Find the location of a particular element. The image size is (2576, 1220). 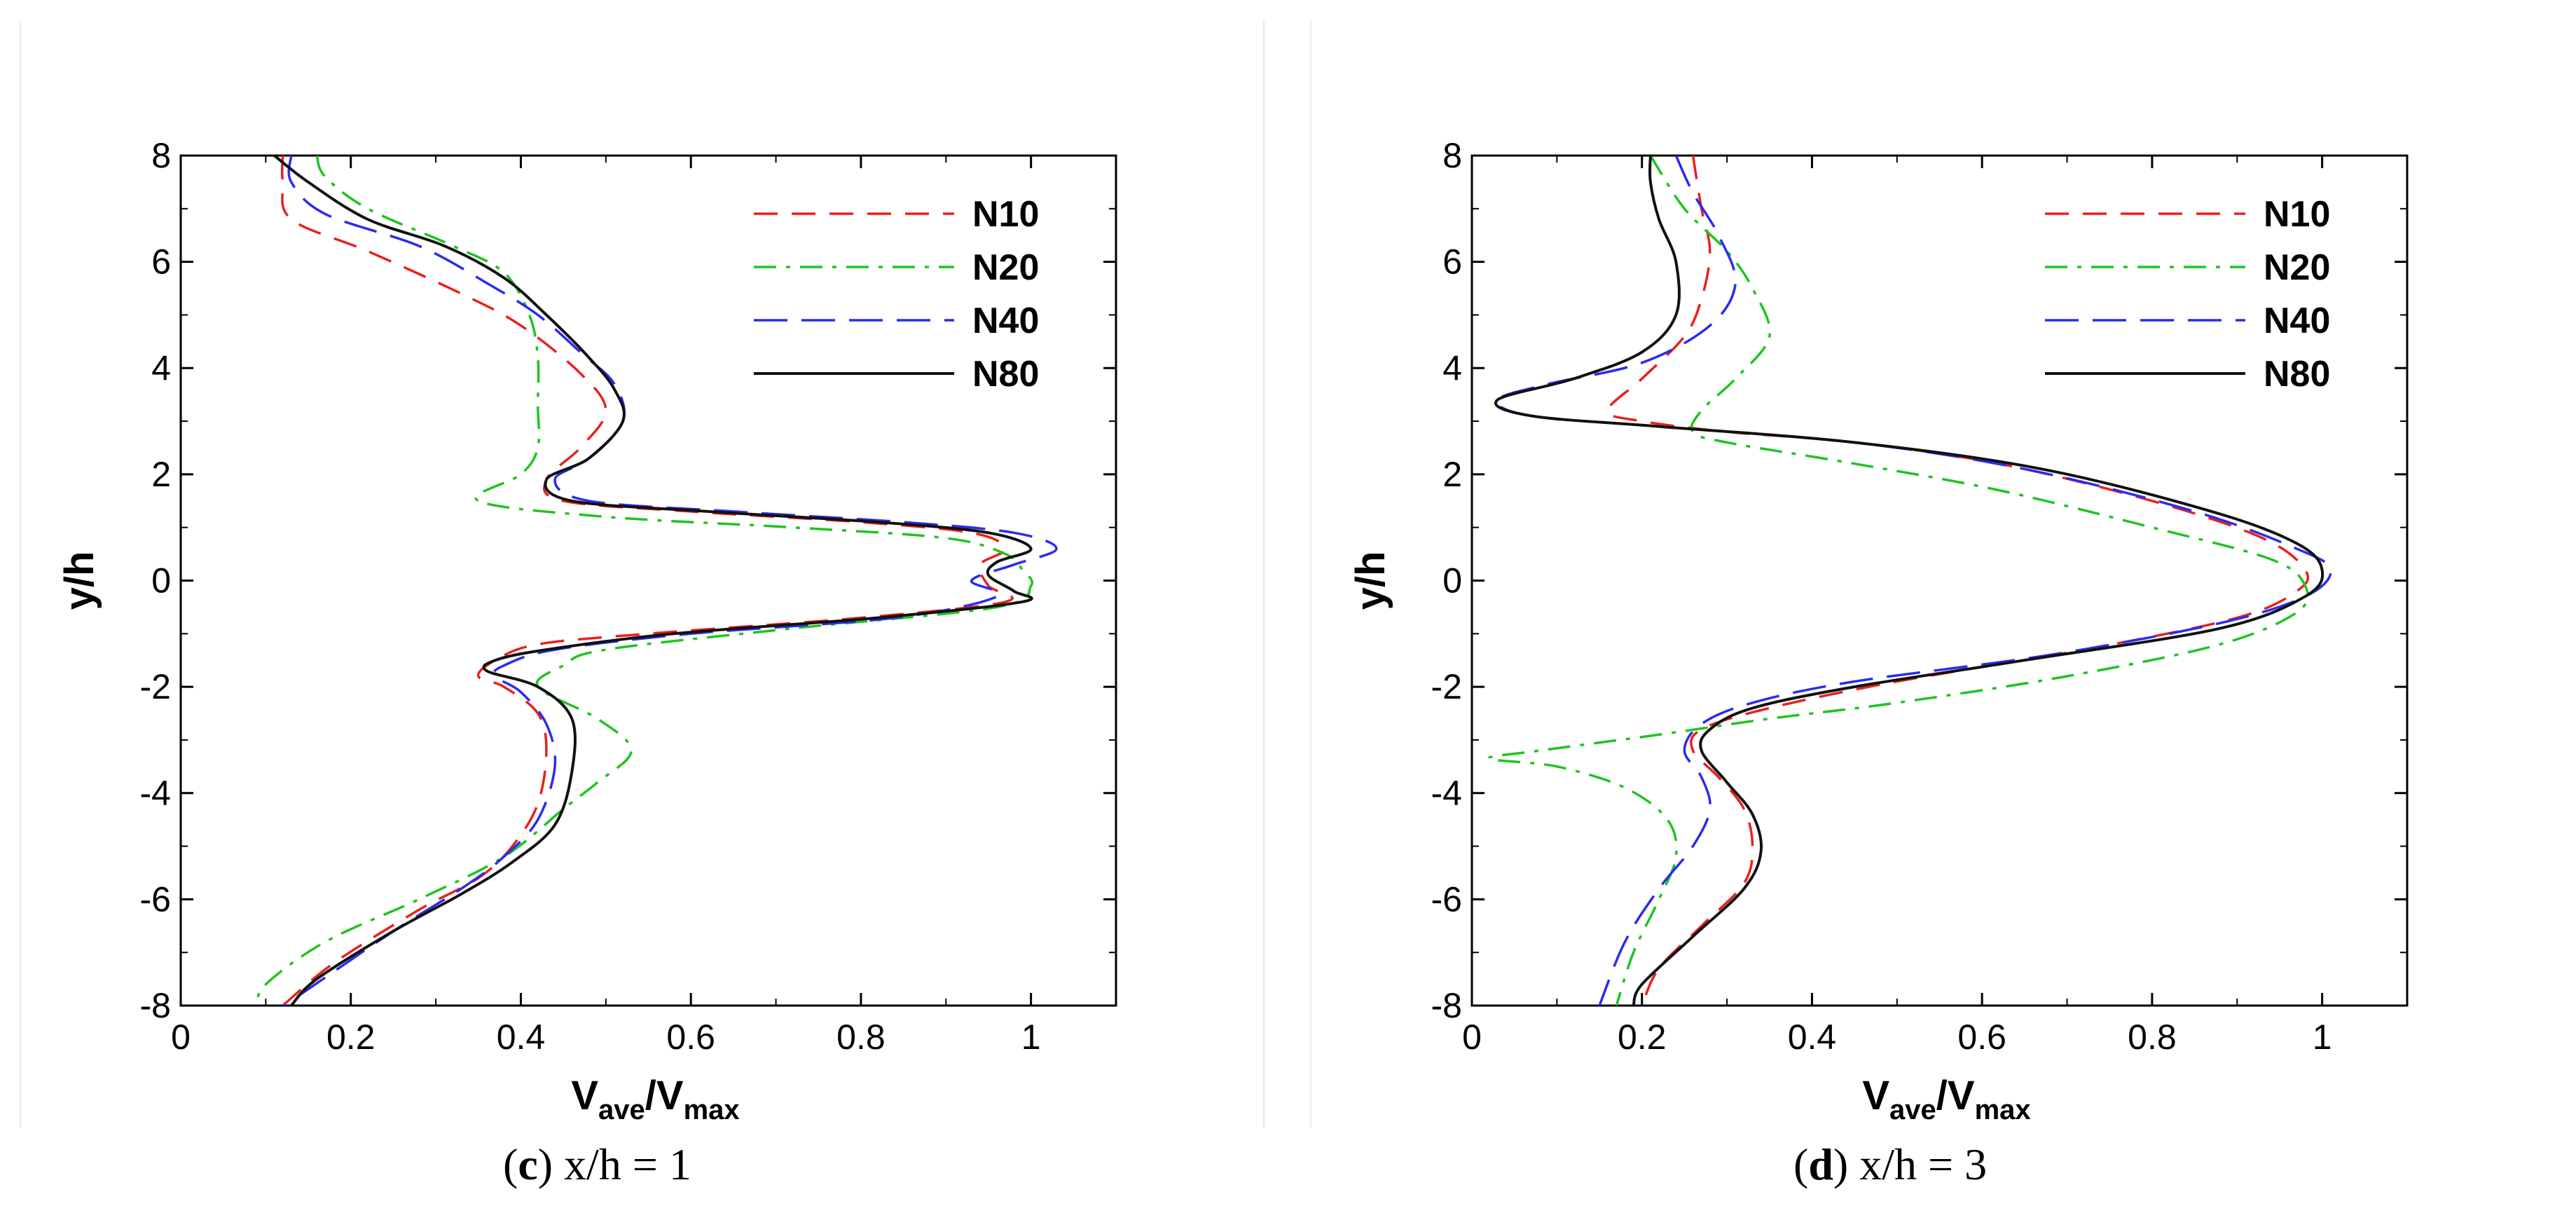

panel-c-x-tick-label-4: 0.8 is located at coordinates (861, 1037).